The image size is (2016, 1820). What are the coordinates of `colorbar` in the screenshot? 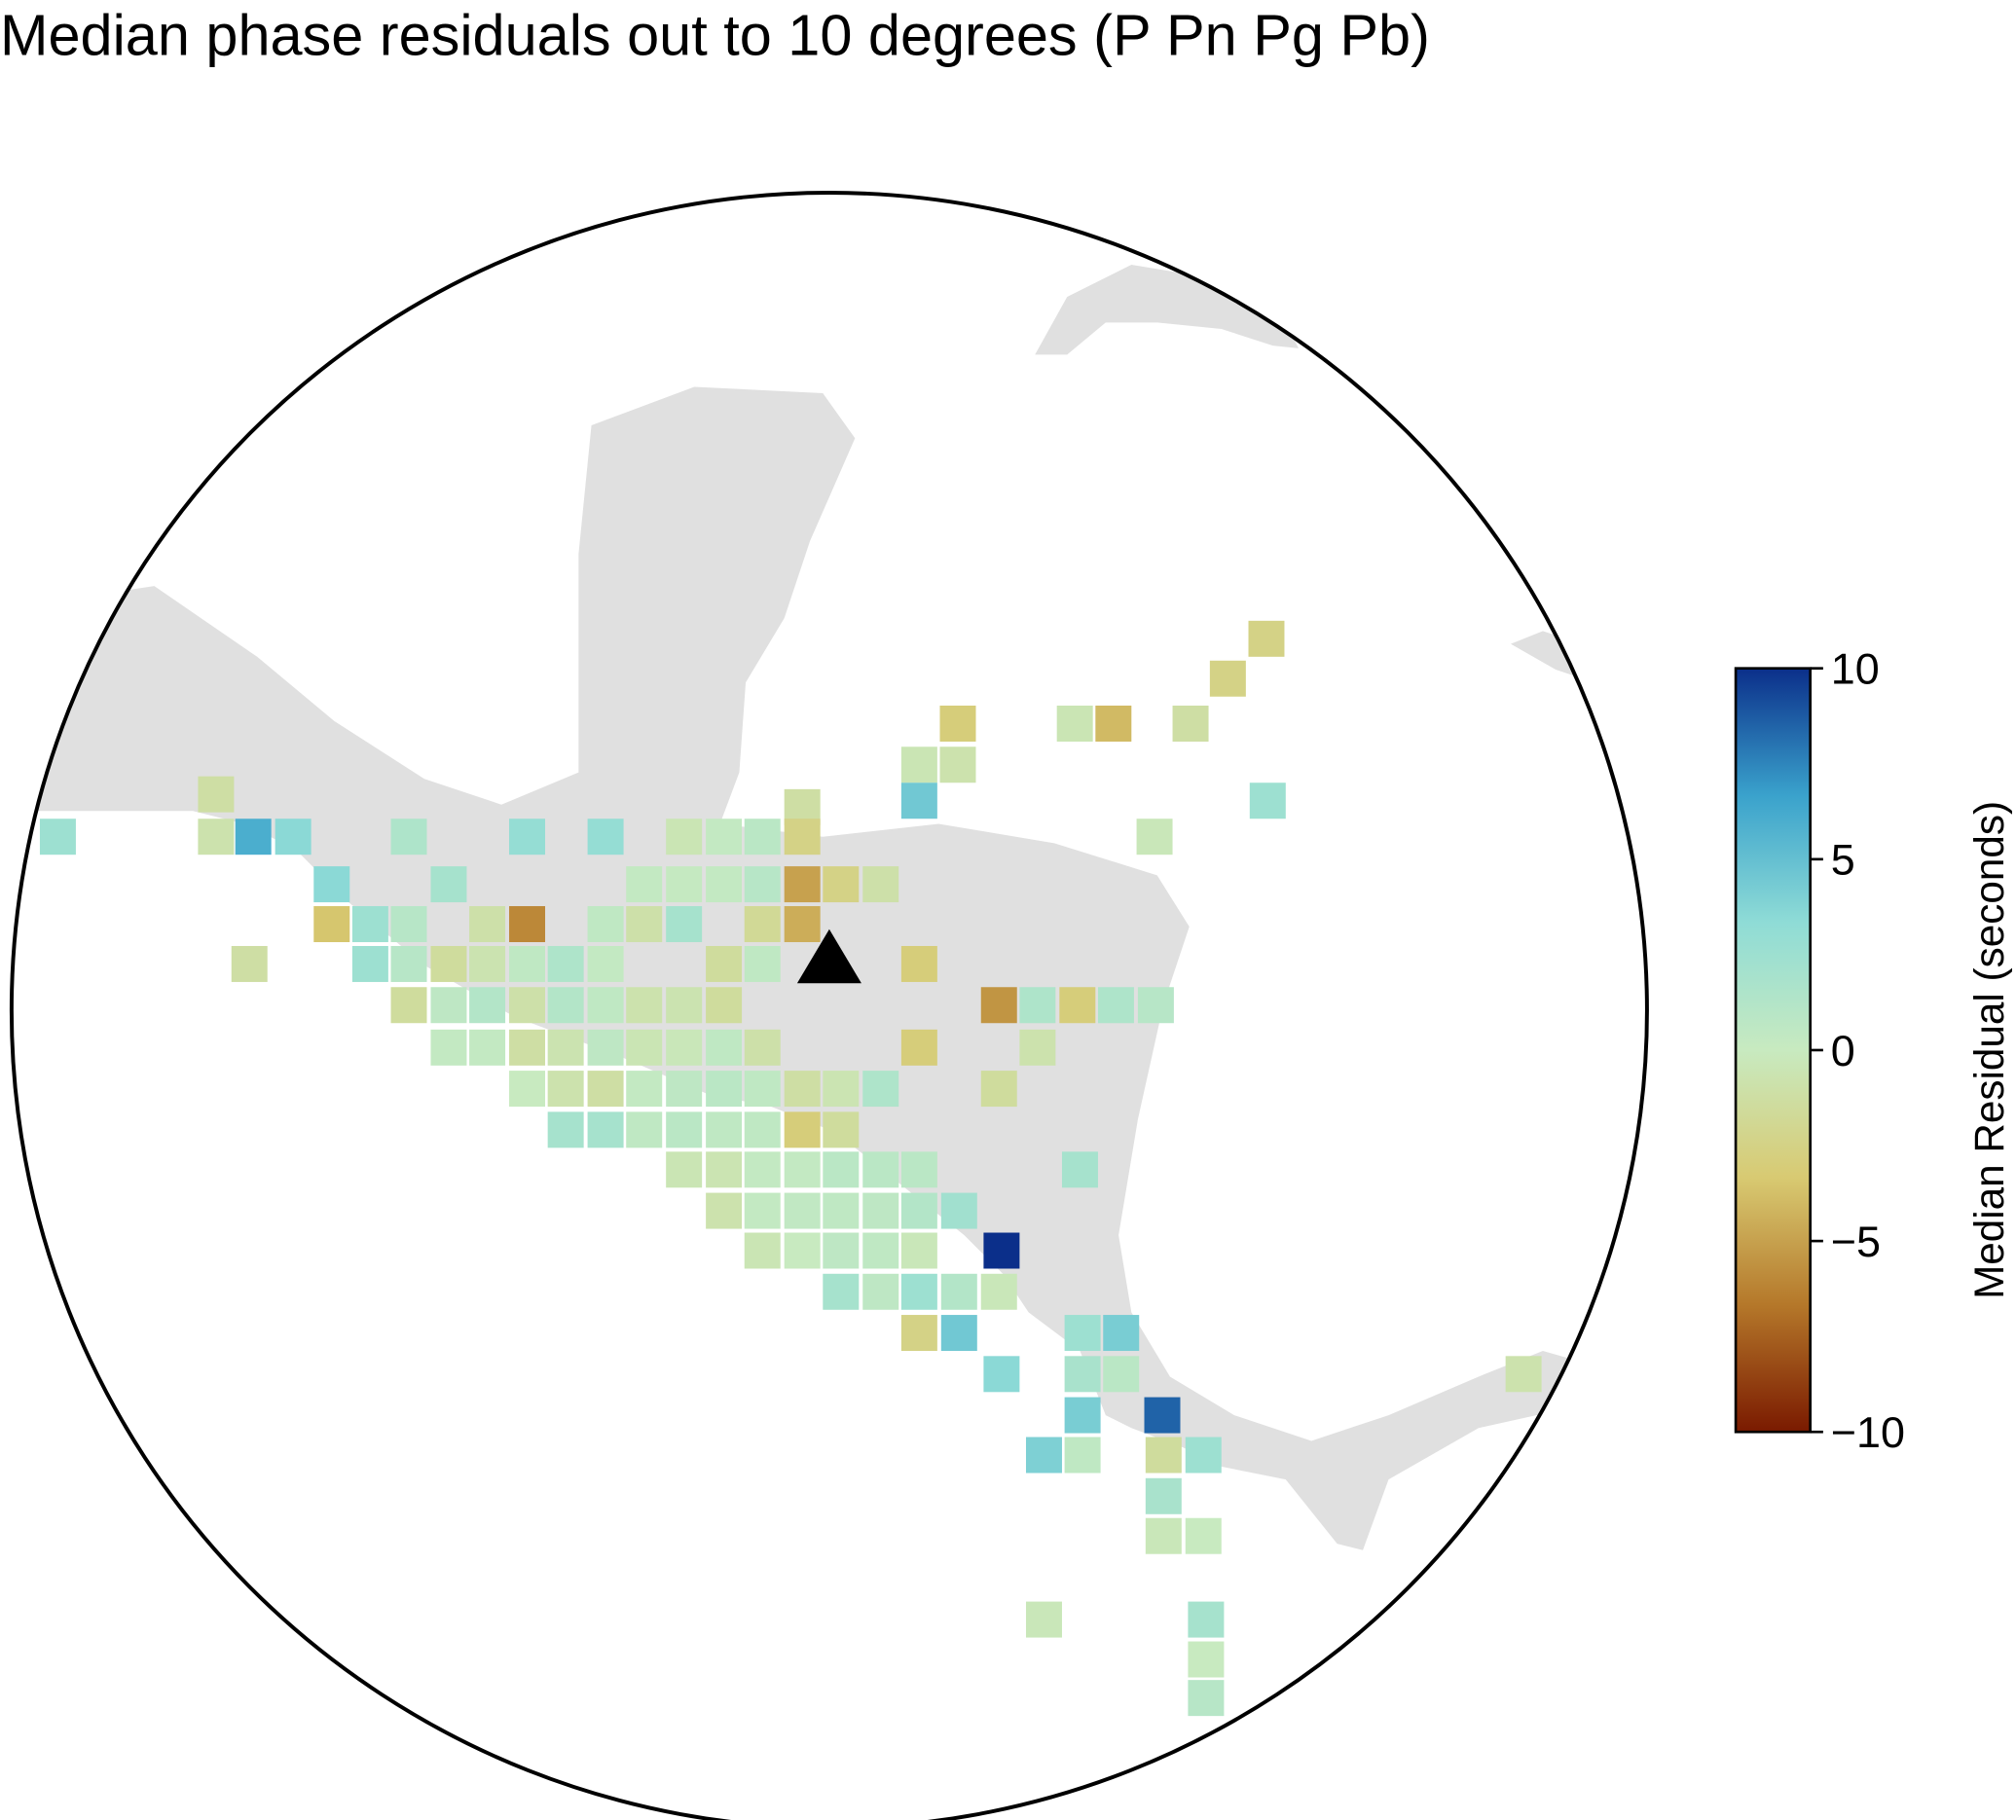 It's located at (1773, 1050).